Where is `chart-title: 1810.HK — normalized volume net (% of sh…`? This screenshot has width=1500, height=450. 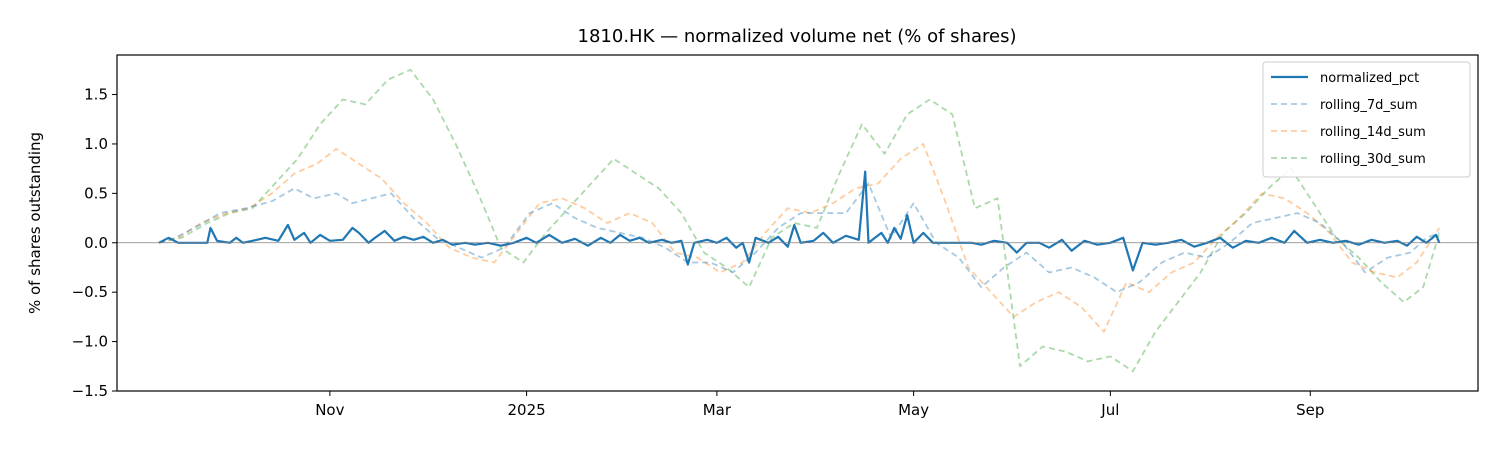
chart-title: 1810.HK — normalized volume net (% of sh… is located at coordinates (797, 36).